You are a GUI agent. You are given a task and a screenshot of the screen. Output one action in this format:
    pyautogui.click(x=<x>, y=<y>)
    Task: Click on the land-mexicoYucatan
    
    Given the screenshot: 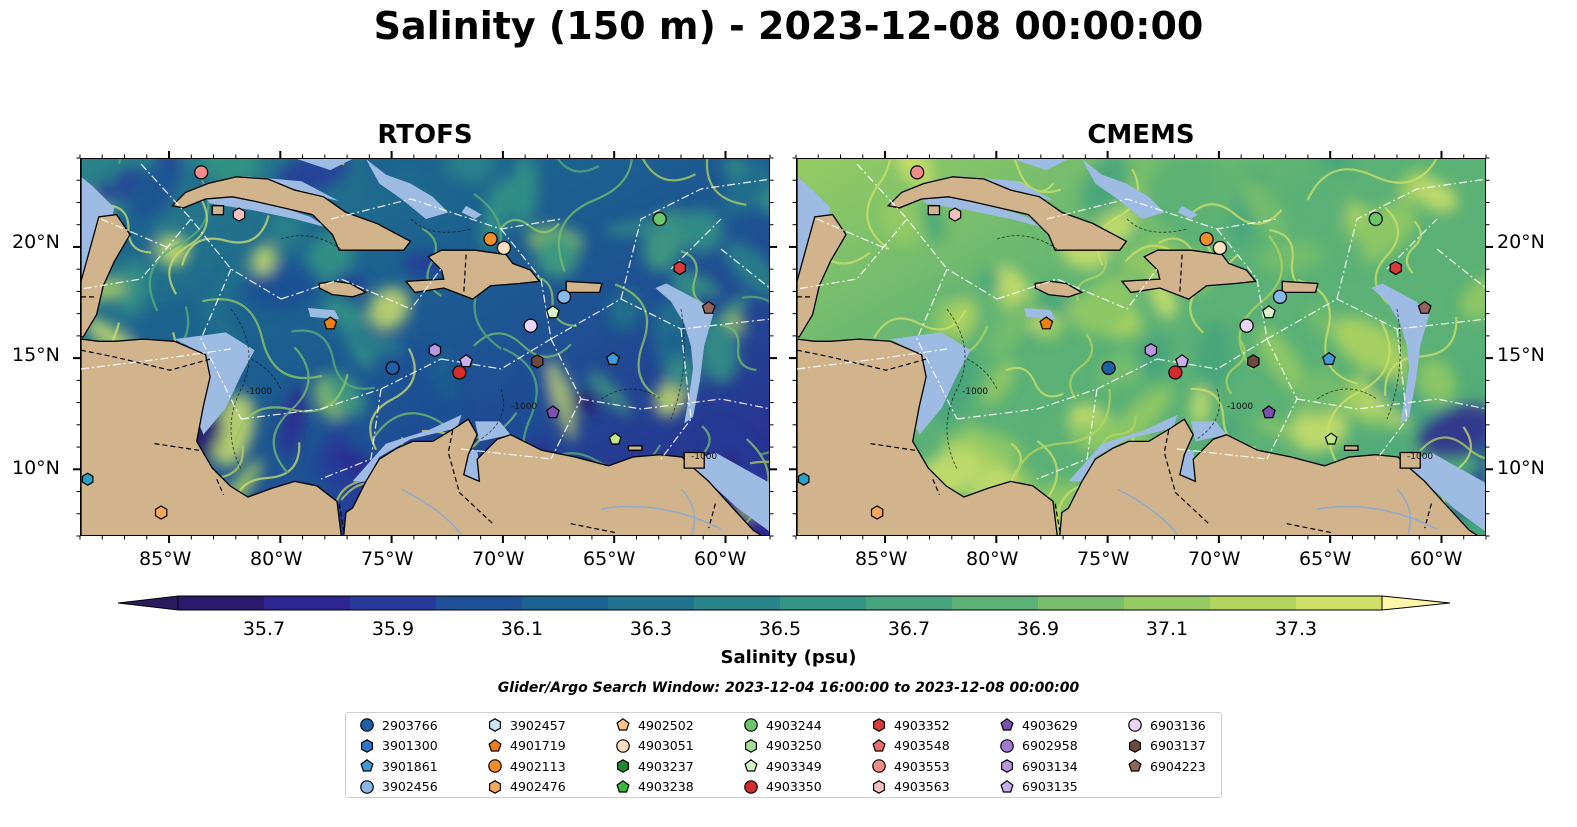 What is the action you would take?
    pyautogui.click(x=106, y=248)
    